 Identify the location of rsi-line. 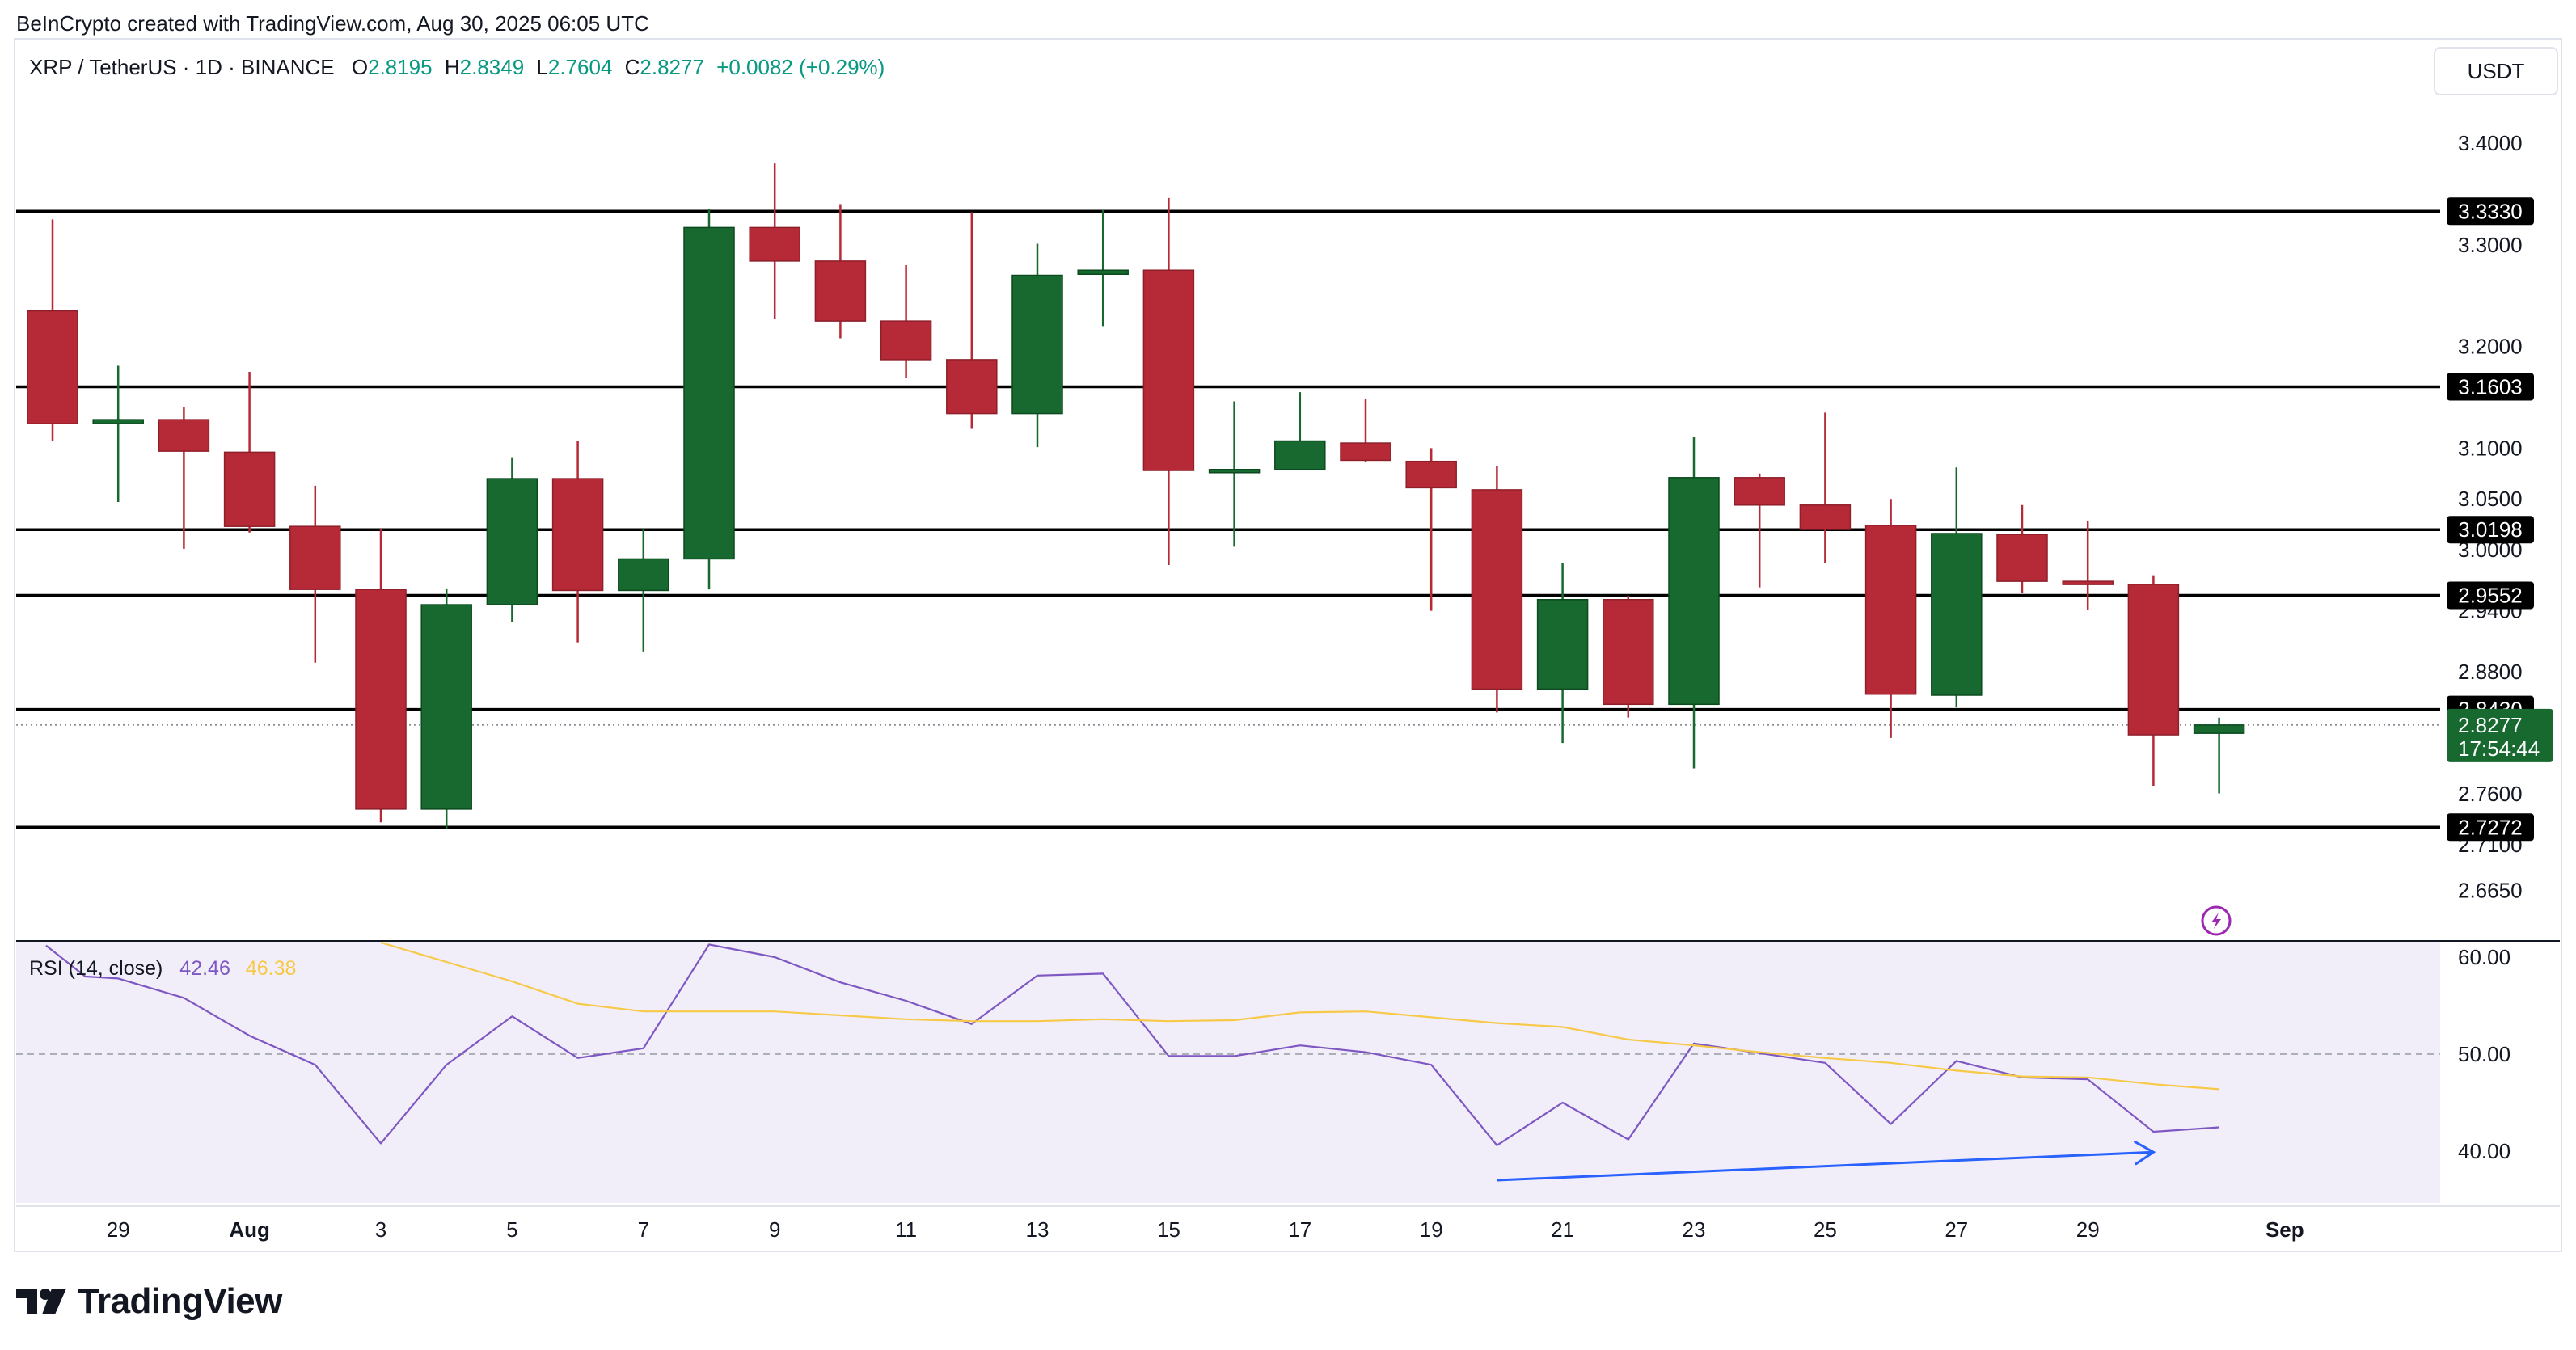
(1132, 1044).